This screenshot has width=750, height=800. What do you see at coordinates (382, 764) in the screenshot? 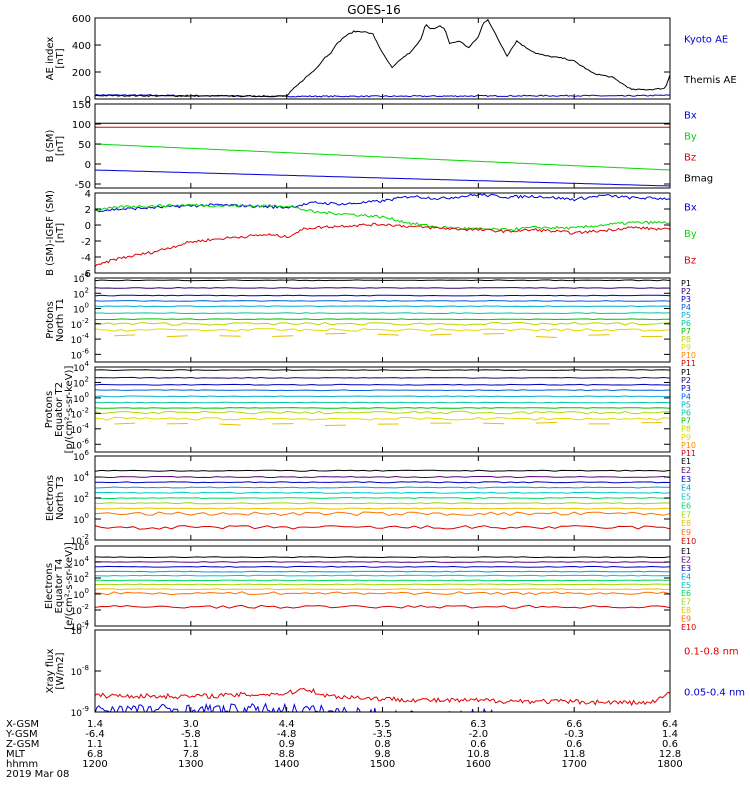
I see `x-axis-value: 1500` at bounding box center [382, 764].